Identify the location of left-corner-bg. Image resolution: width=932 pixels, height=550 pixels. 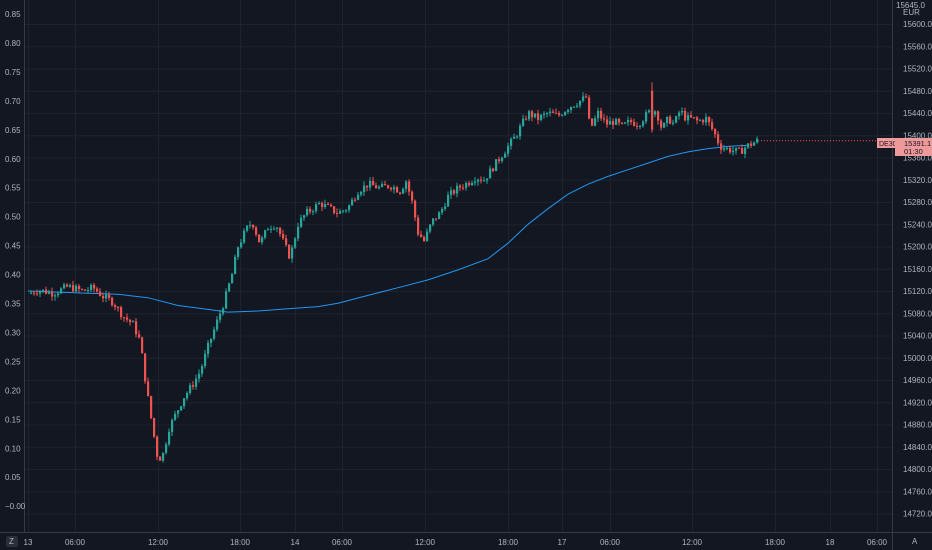
(12, 541).